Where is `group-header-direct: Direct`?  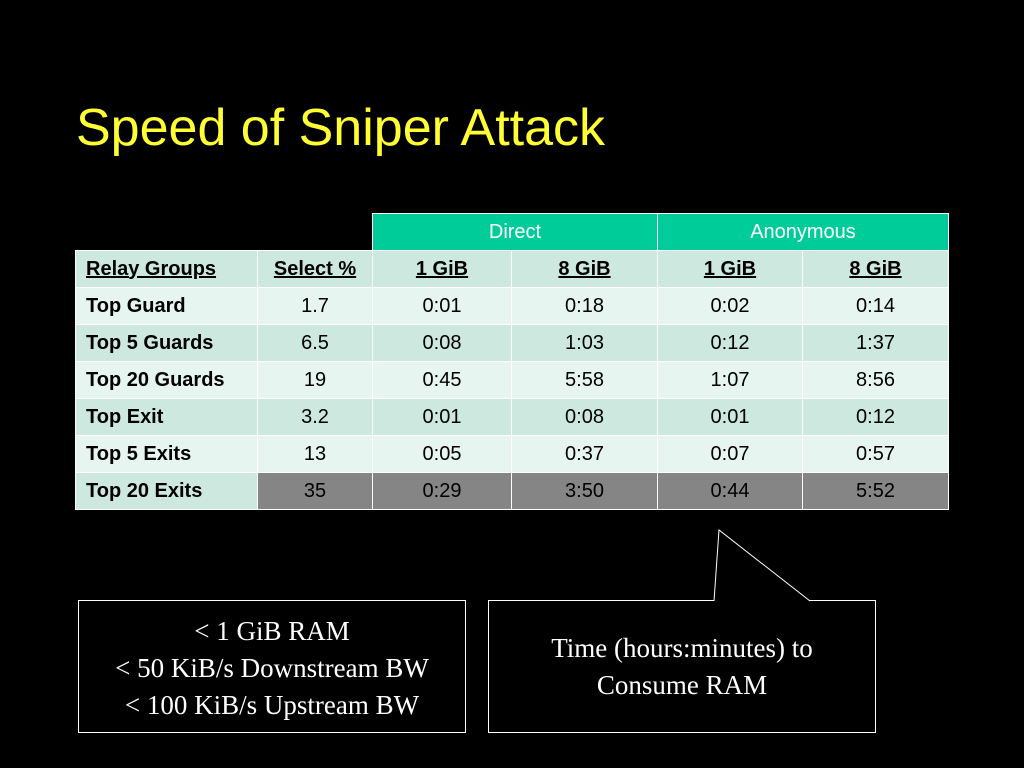
group-header-direct: Direct is located at coordinates (515, 232).